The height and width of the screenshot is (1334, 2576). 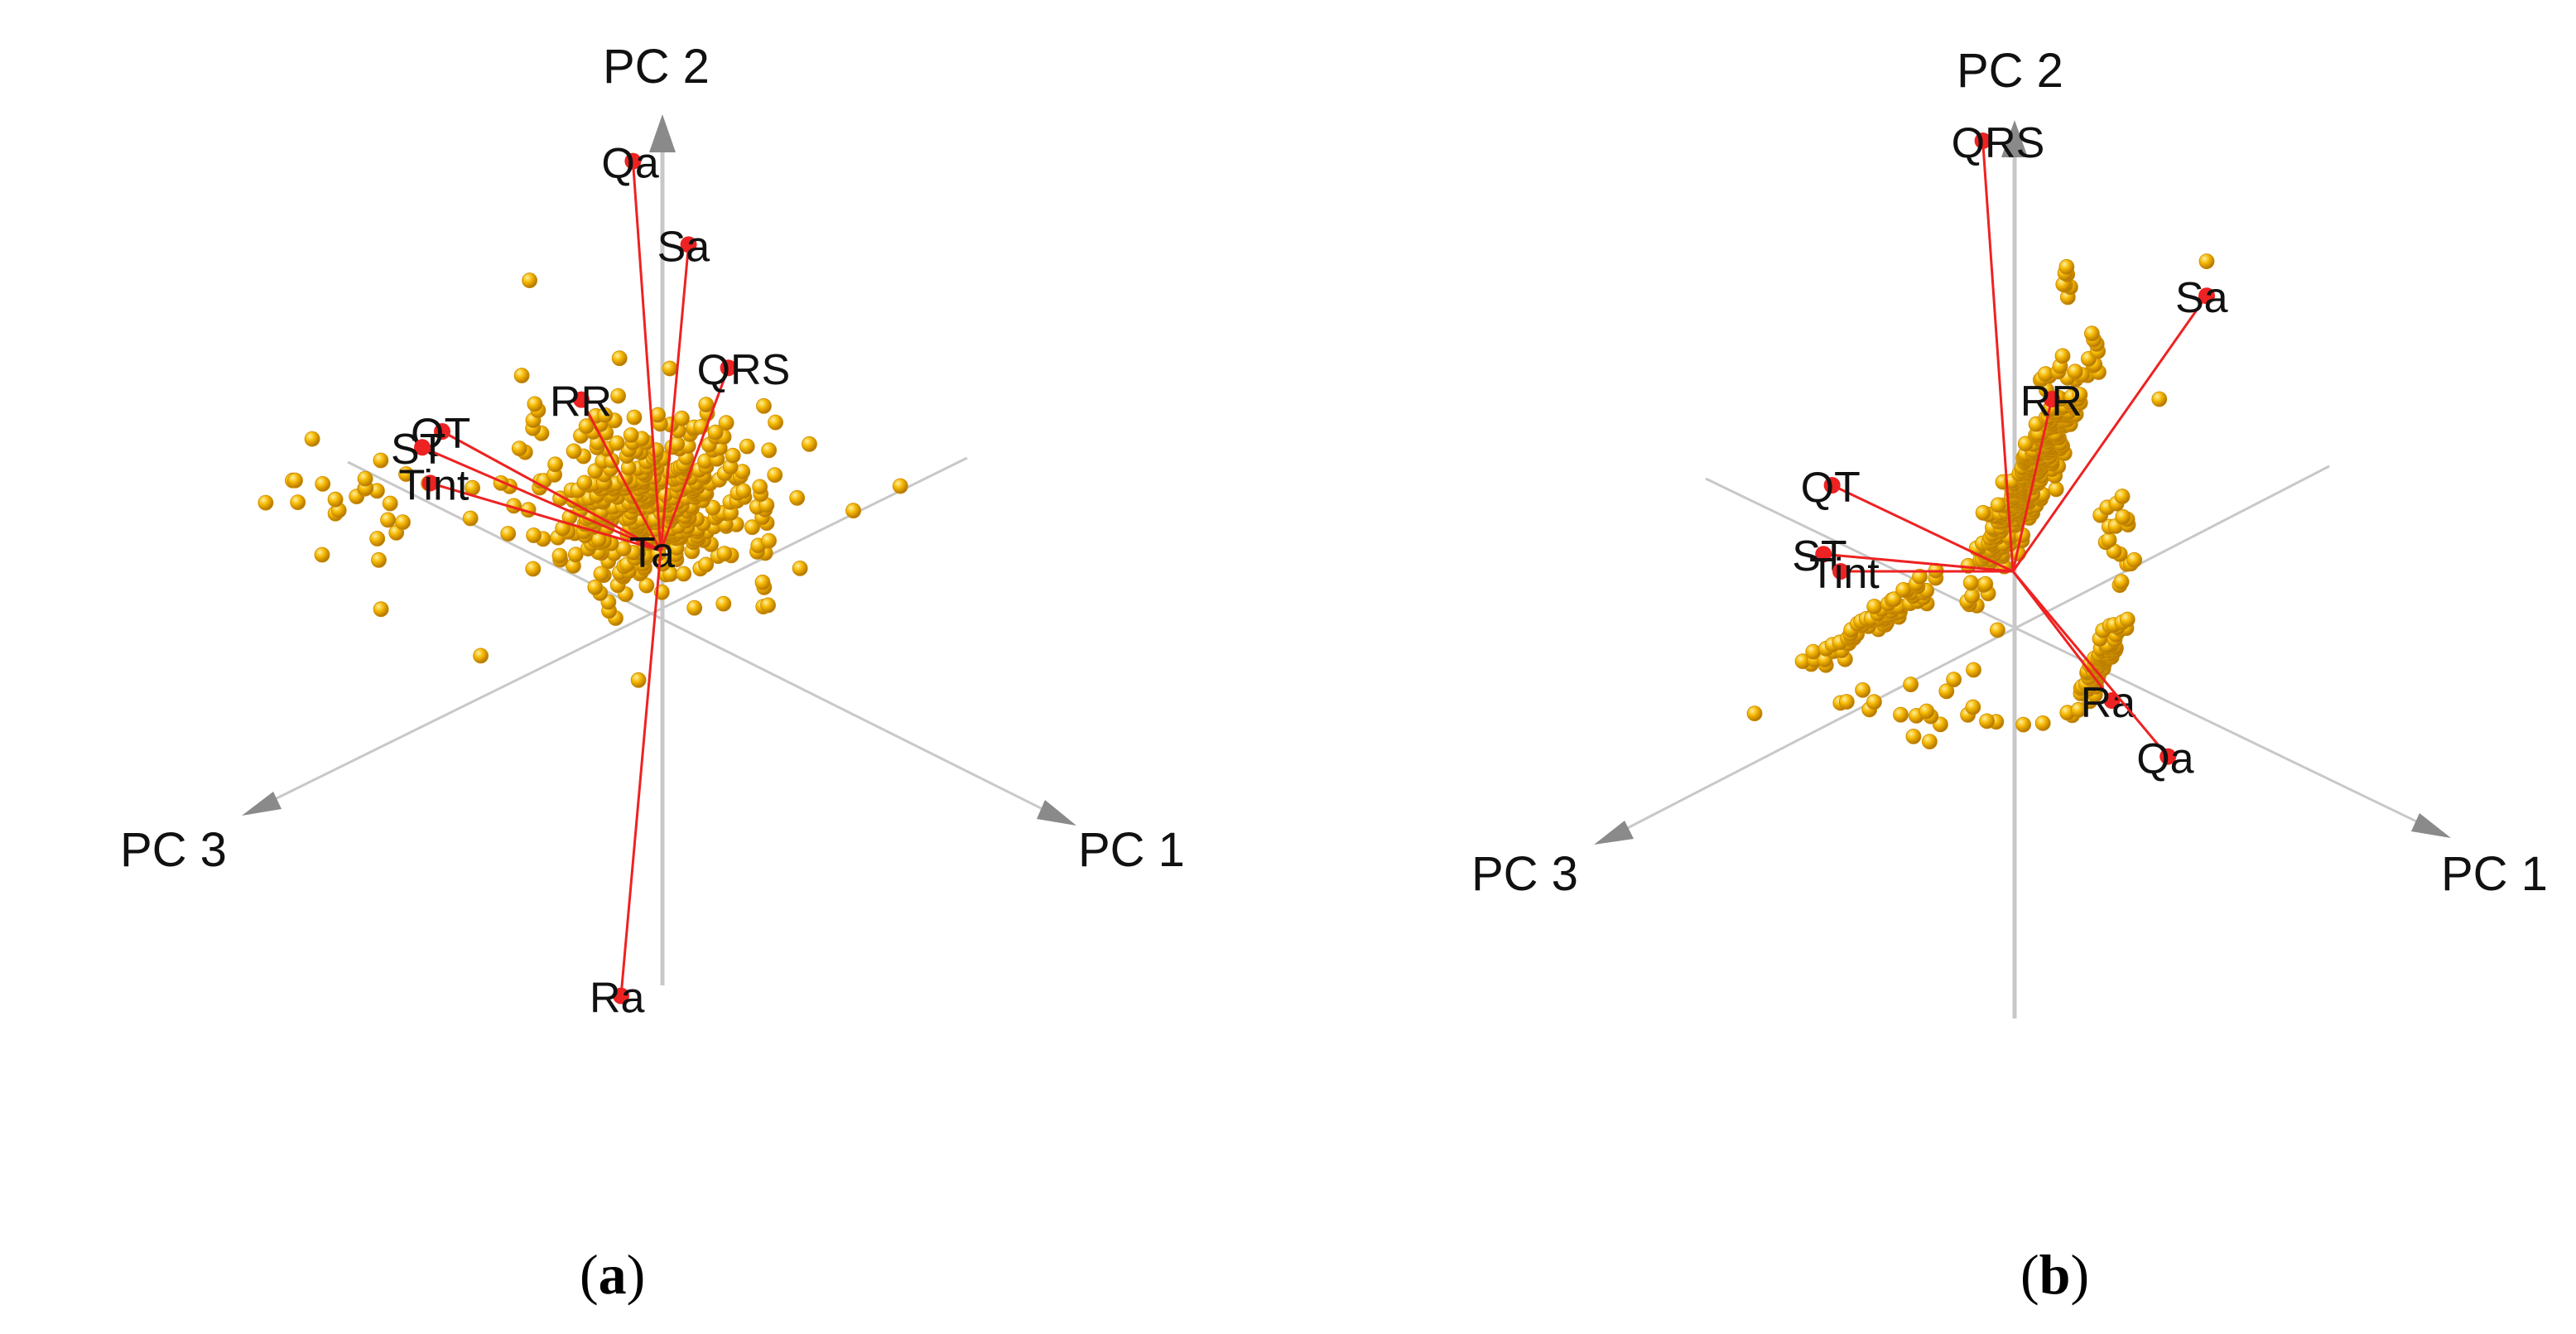 I want to click on pc1-label-b: PC 1, so click(x=2494, y=874).